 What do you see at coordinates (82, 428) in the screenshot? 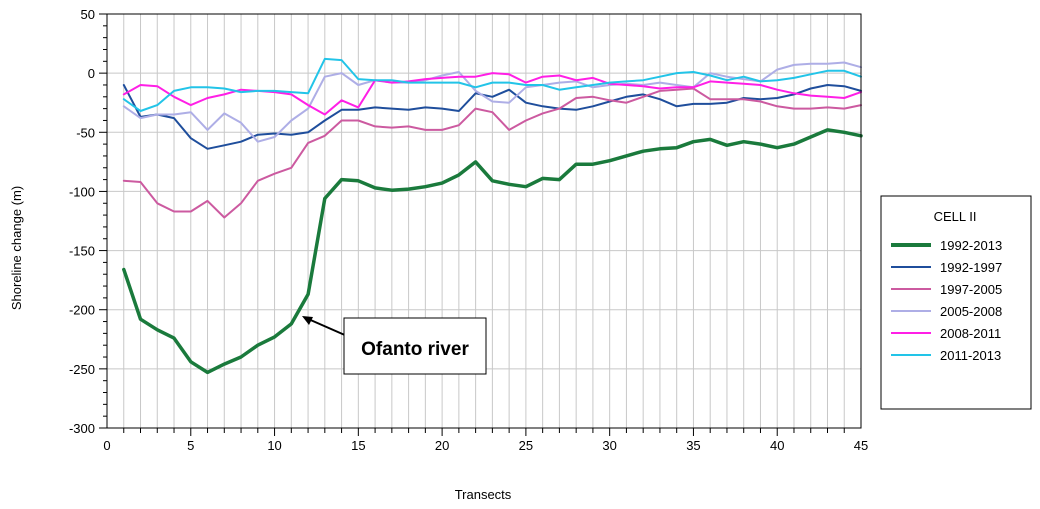
I see `y-tick-label: -300` at bounding box center [82, 428].